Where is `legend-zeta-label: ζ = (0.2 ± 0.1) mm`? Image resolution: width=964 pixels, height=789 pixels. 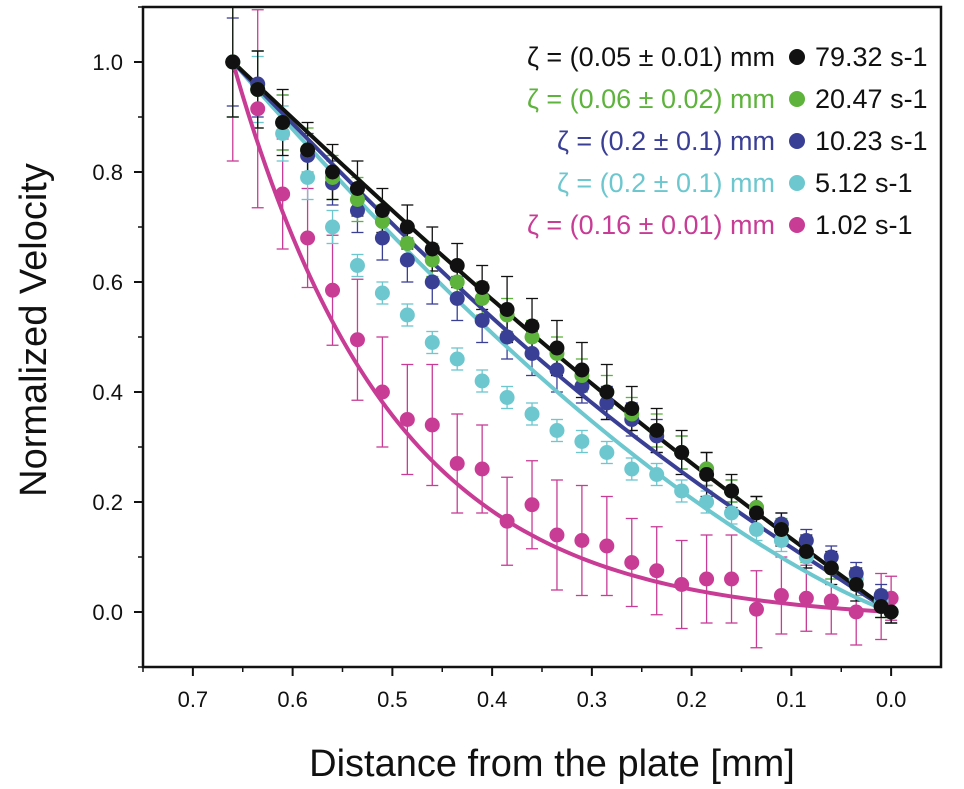
legend-zeta-label: ζ = (0.2 ± 0.1) mm is located at coordinates (666, 141).